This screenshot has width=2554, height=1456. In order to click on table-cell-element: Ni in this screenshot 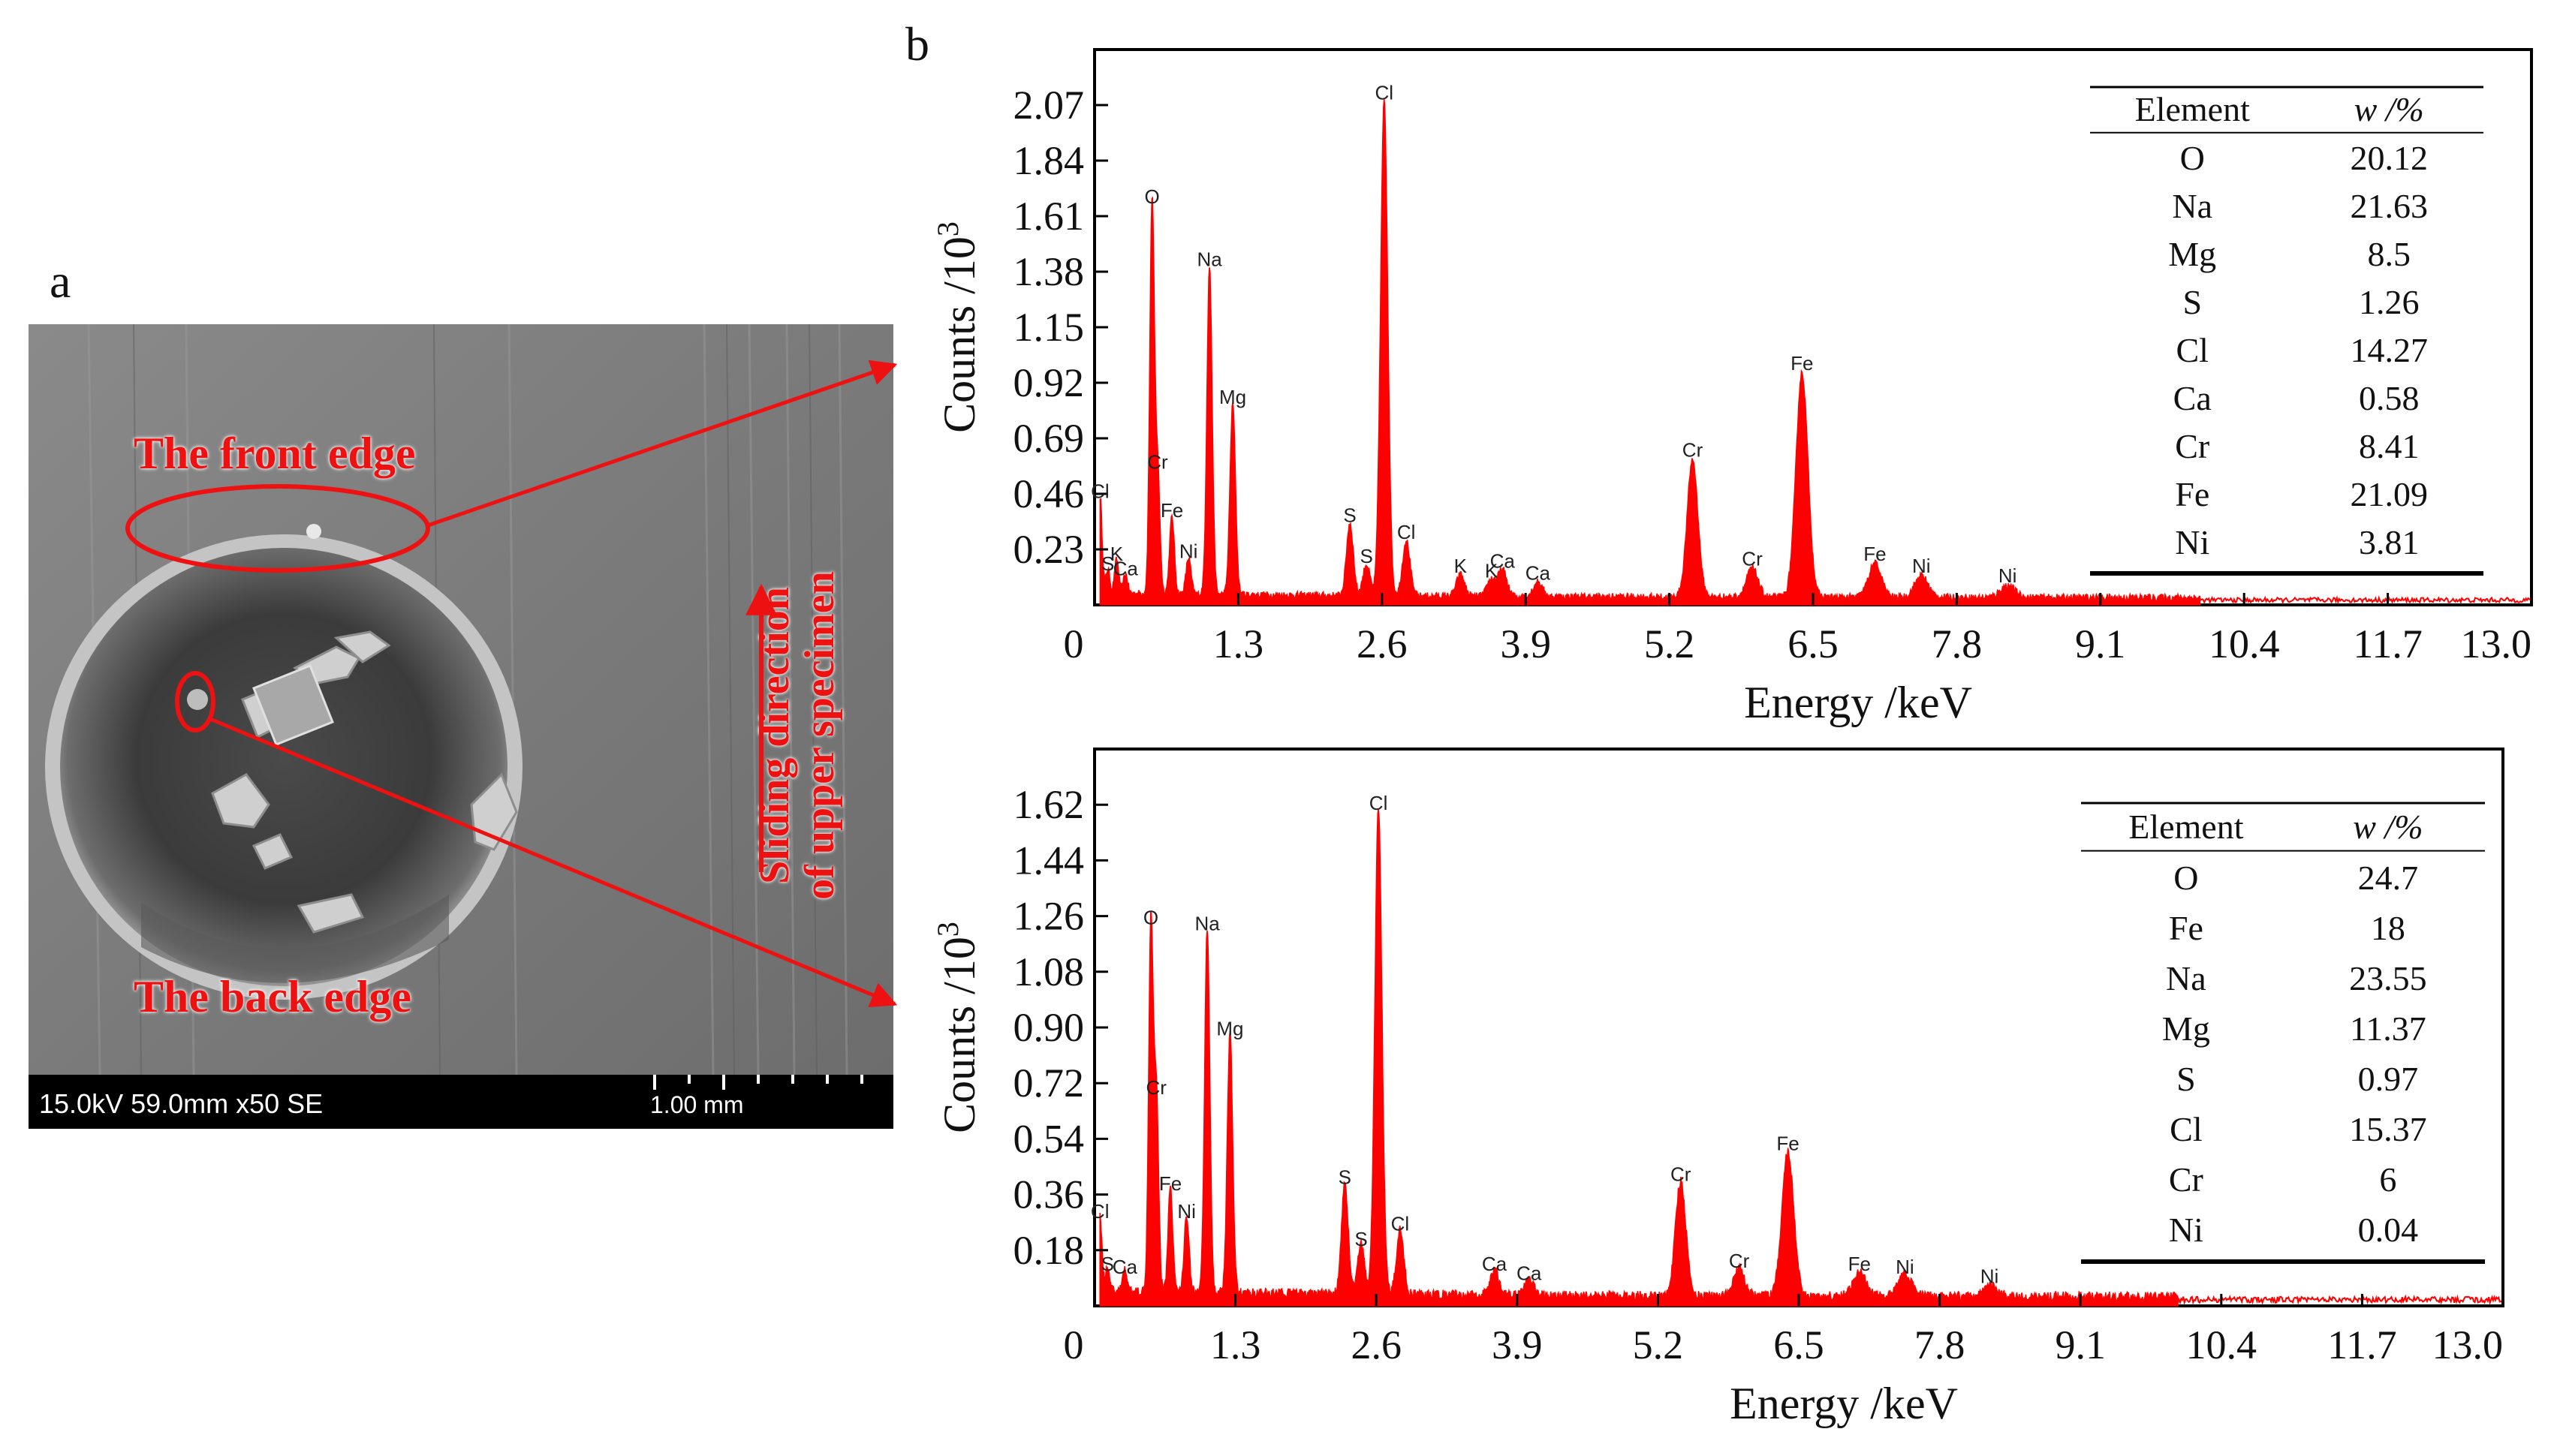, I will do `click(2186, 1230)`.